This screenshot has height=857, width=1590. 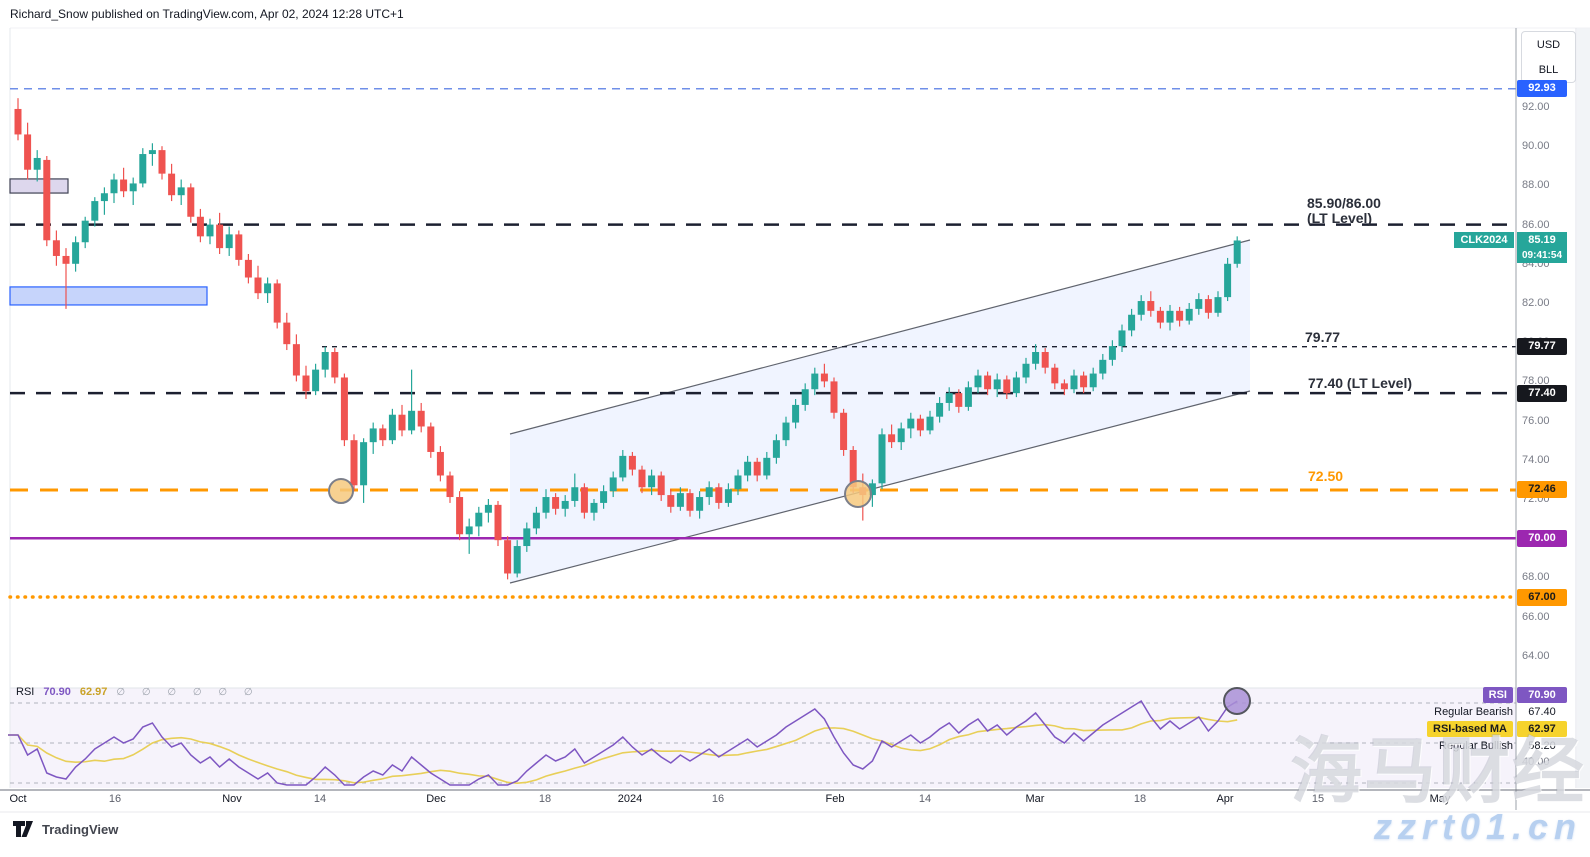 What do you see at coordinates (1536, 107) in the screenshot?
I see `price-tick-label: 92.00` at bounding box center [1536, 107].